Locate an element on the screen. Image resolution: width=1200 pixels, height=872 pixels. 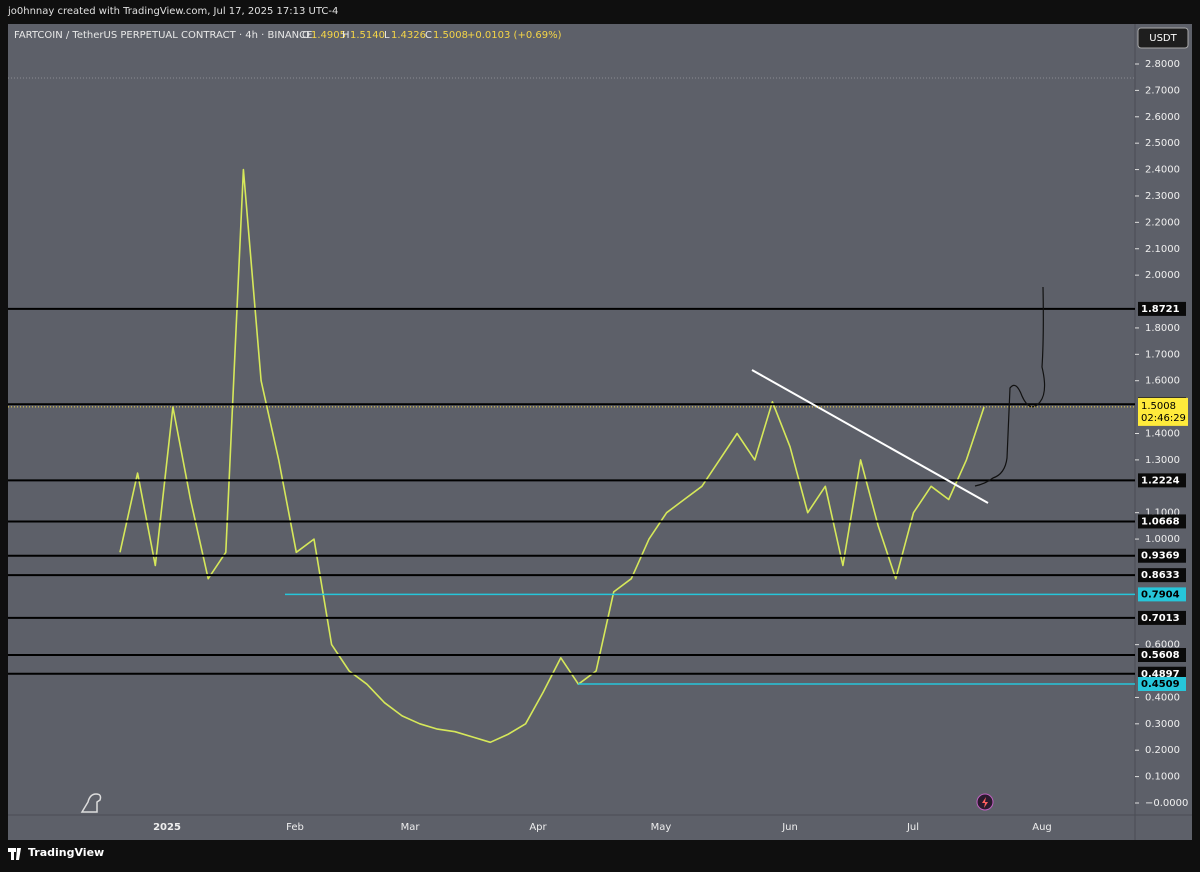
countdown: 02:46:29 is located at coordinates (1163, 418).